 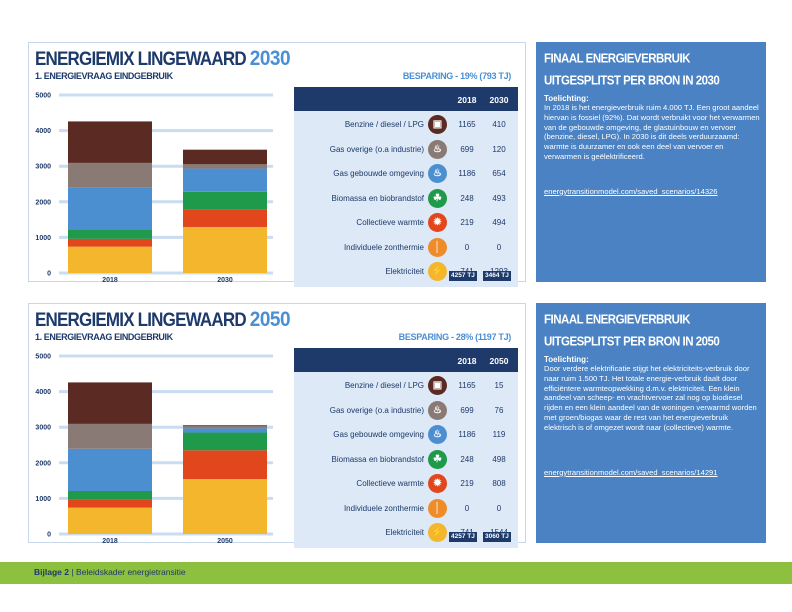 What do you see at coordinates (163, 320) in the screenshot?
I see `panel-title: ENERGIEMIX LINGEWAARD 2050` at bounding box center [163, 320].